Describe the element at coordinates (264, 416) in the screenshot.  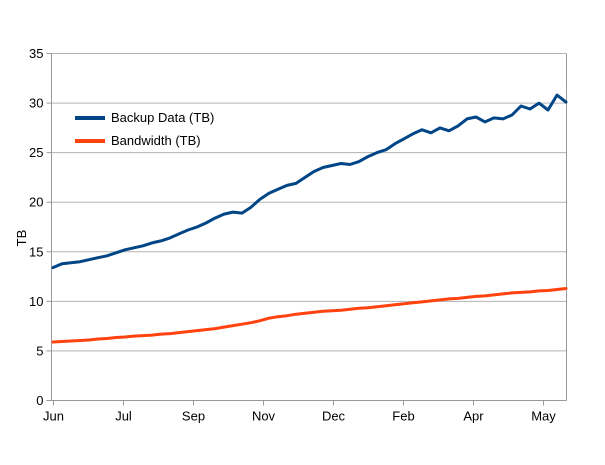
I see `svg-text: Nov` at that location.